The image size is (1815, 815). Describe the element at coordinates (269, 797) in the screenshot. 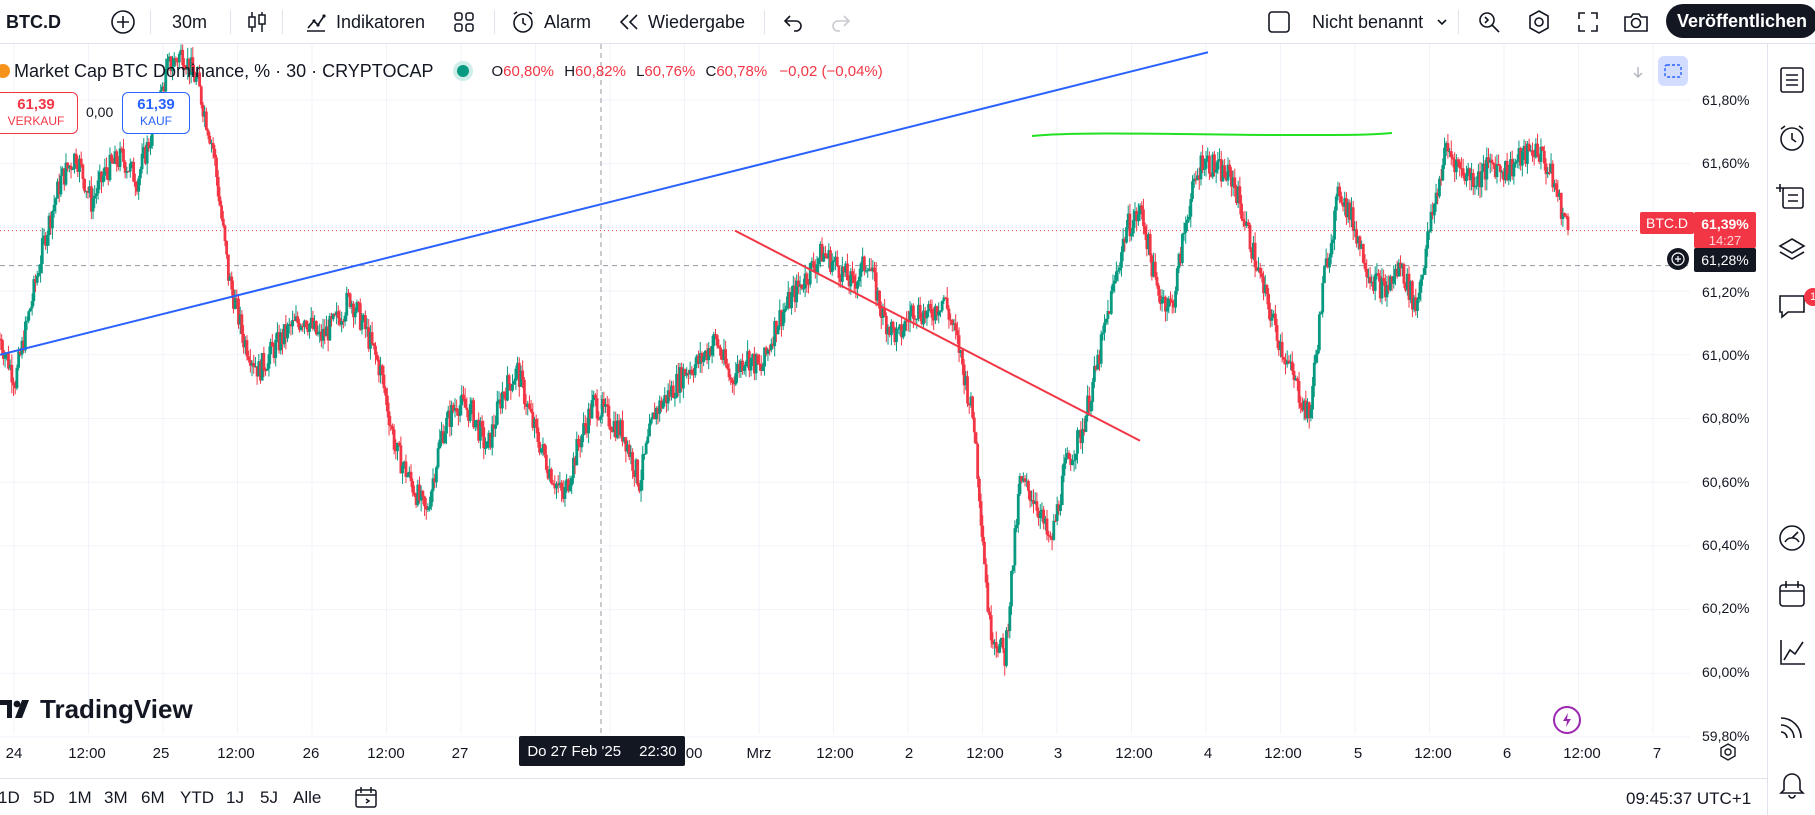

I see `range-button: 5J` at that location.